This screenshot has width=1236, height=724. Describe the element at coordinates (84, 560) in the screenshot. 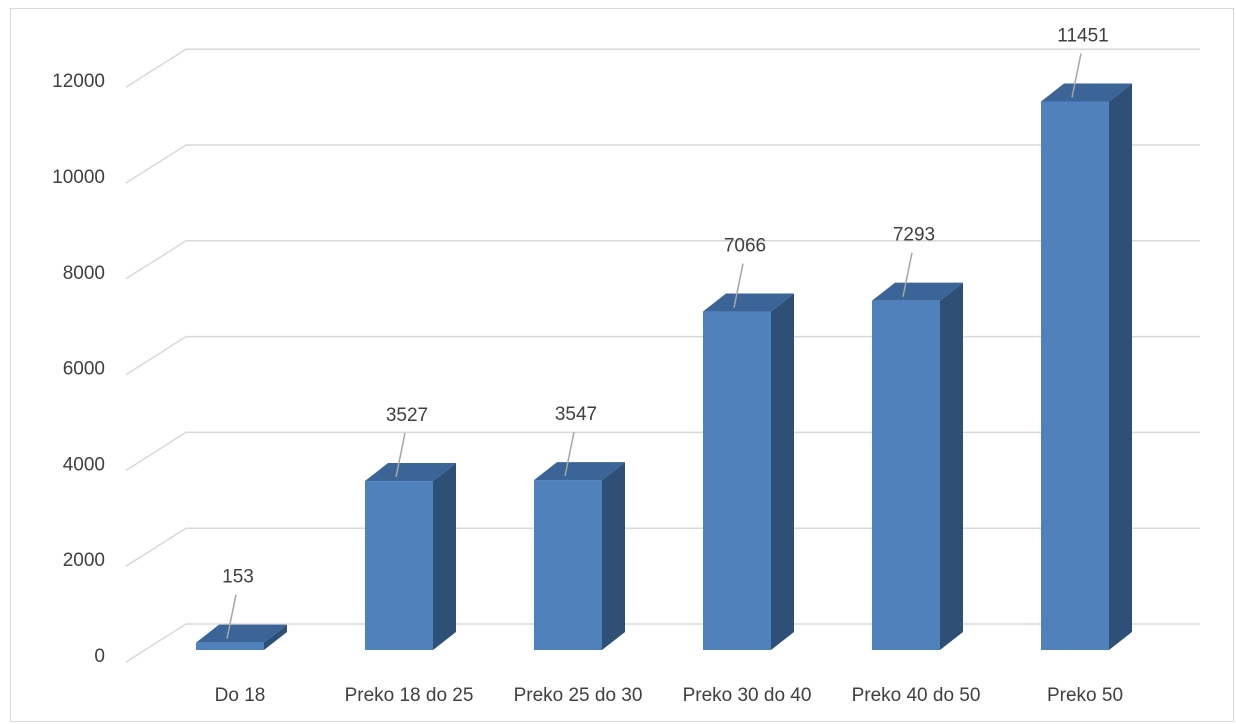

I see `y-tick-label: 2000` at that location.